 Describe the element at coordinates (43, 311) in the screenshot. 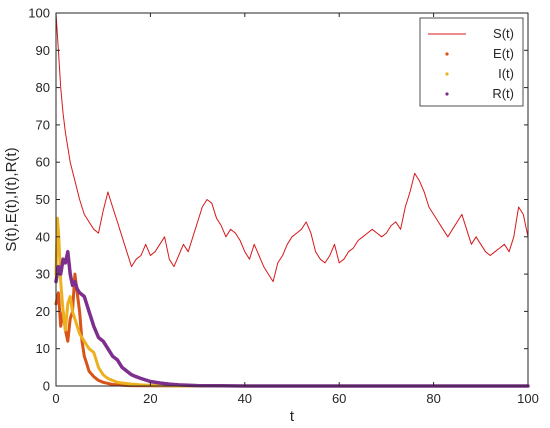

I see `y-tick-label: 20` at that location.